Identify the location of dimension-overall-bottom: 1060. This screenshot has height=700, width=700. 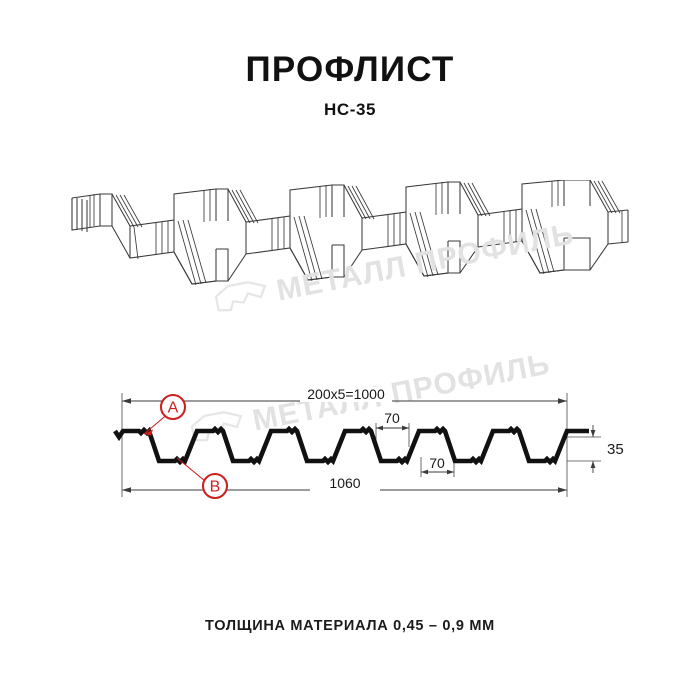
(344, 484).